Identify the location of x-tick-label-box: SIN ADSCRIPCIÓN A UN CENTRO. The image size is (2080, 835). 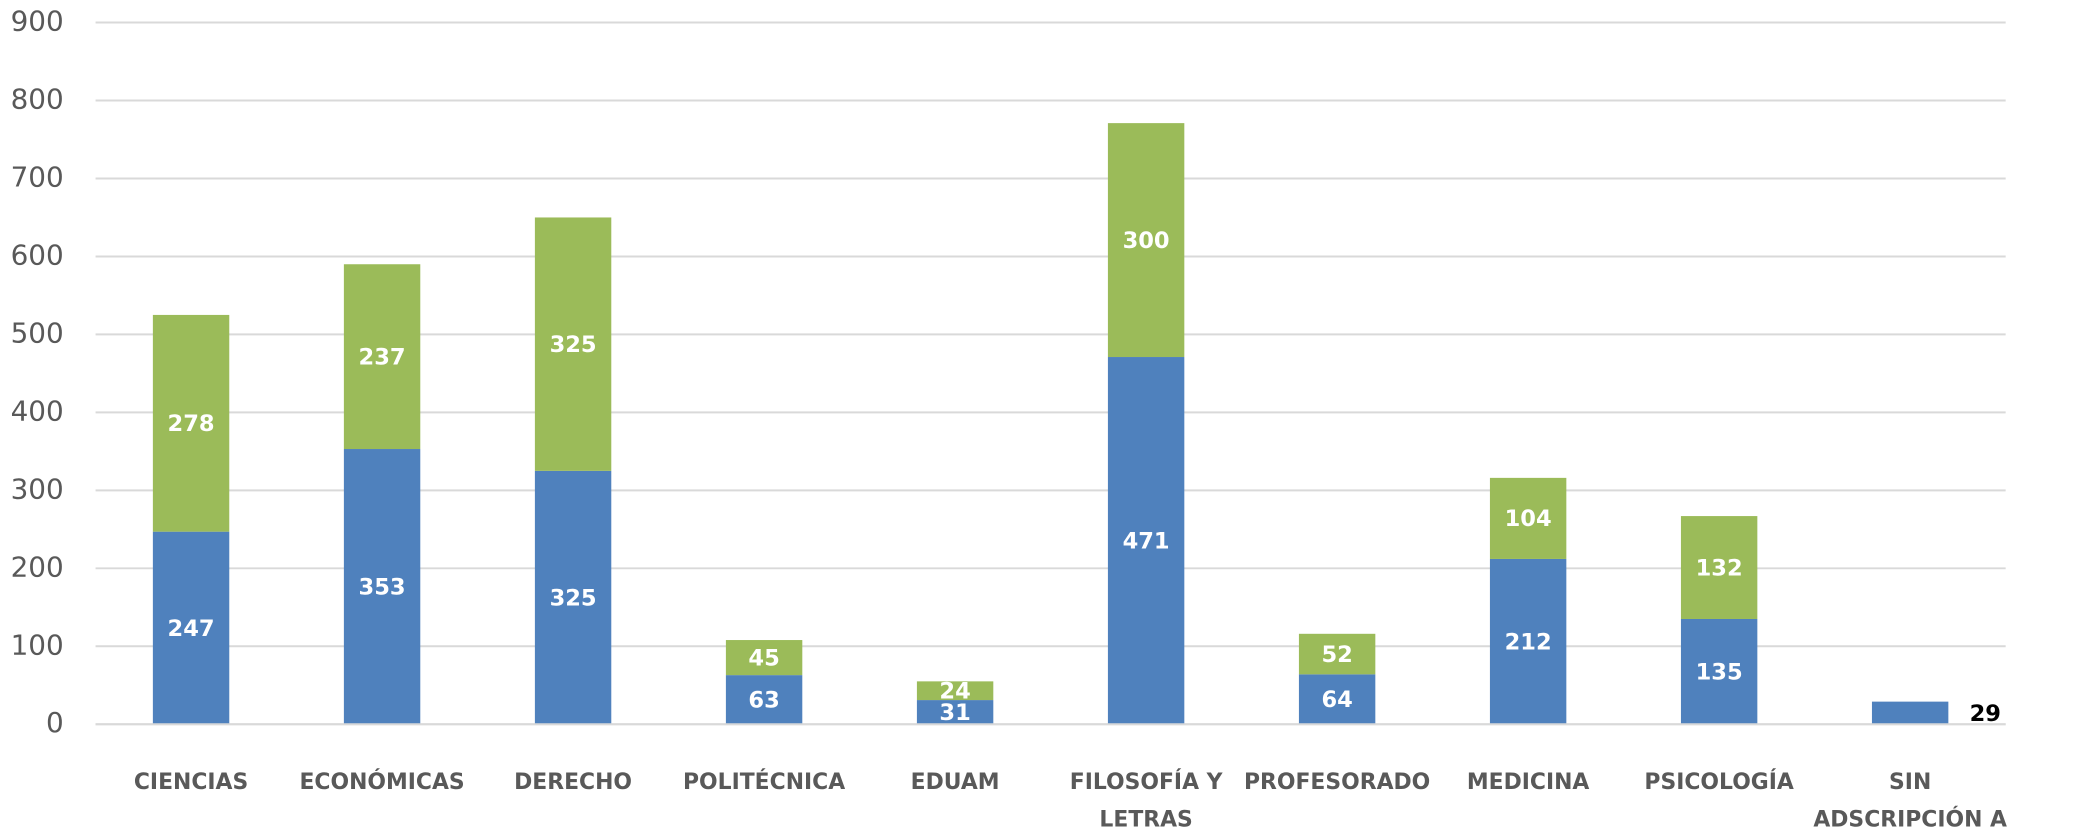
(1910, 800).